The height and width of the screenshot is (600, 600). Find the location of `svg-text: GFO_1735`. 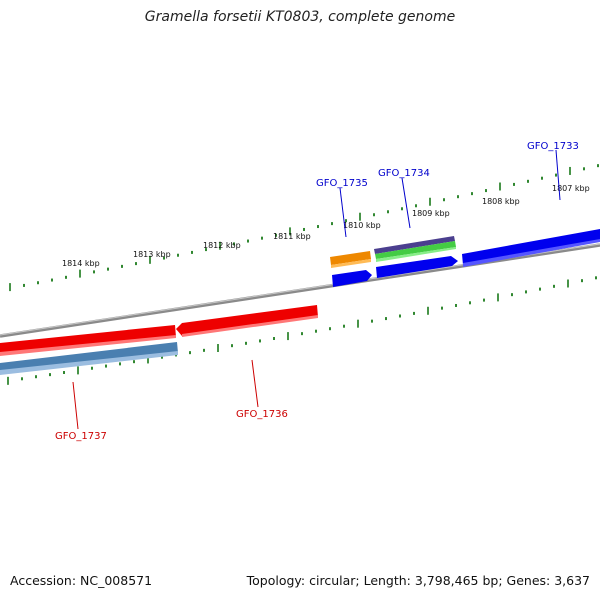

svg-text: GFO_1735 is located at coordinates (342, 183).